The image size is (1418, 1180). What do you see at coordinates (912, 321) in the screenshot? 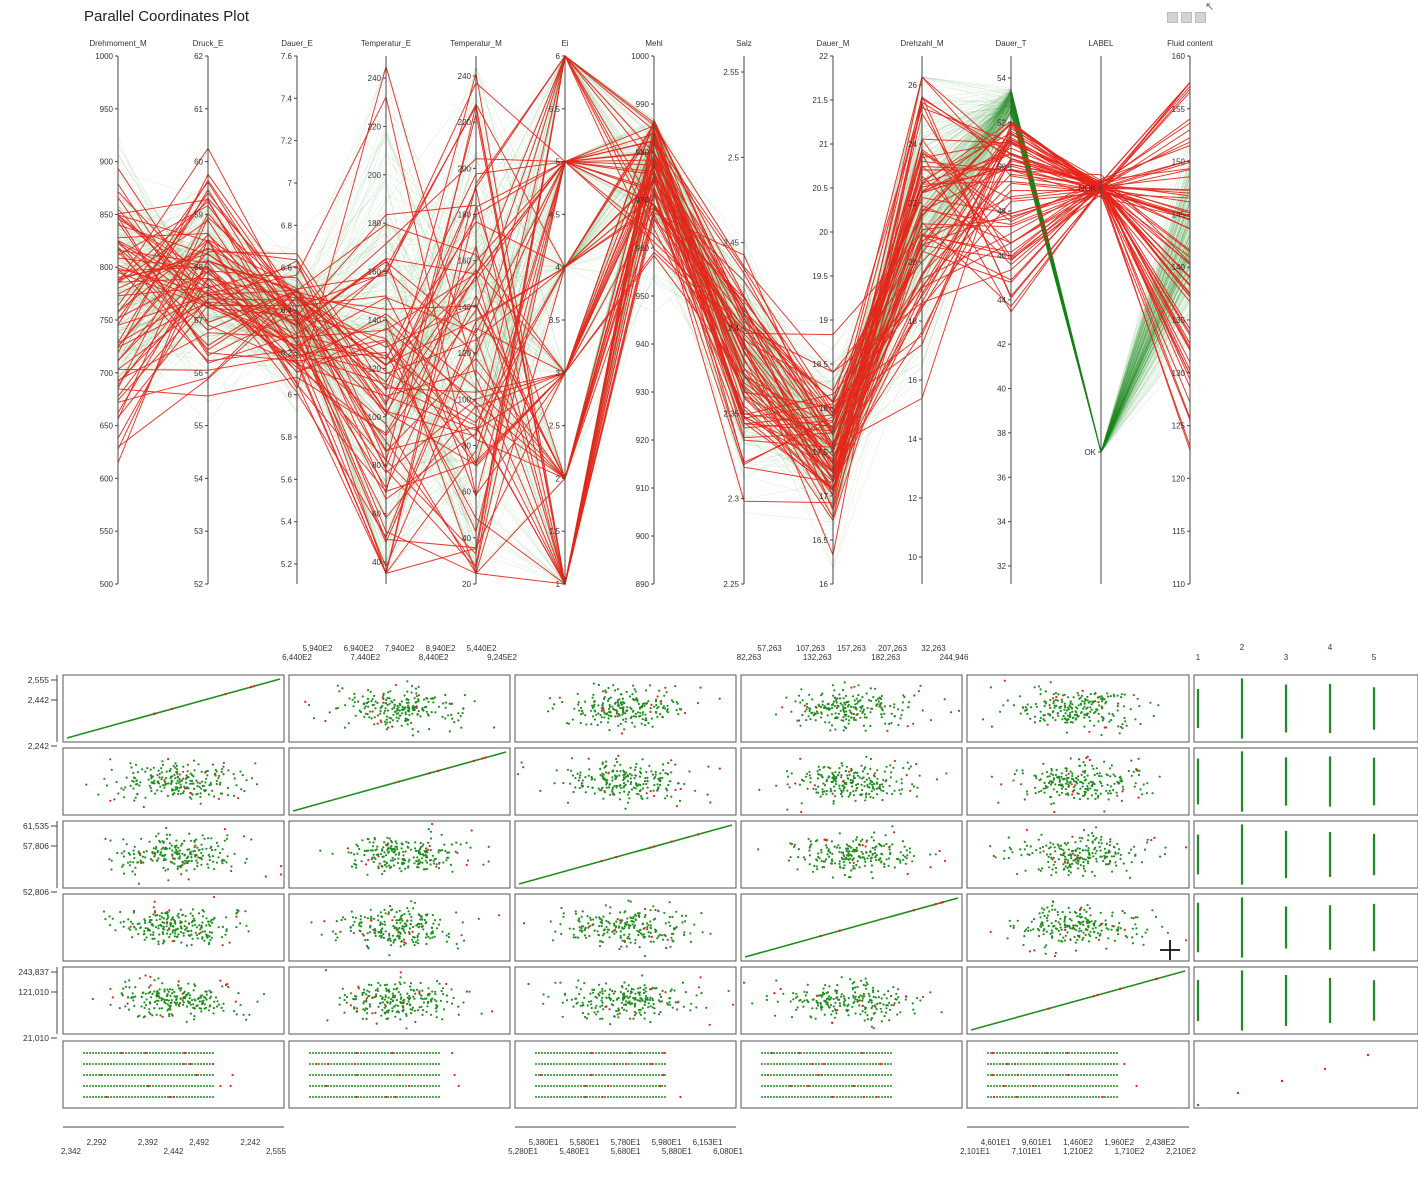
I see `axis-tick-label: 18` at bounding box center [912, 321].